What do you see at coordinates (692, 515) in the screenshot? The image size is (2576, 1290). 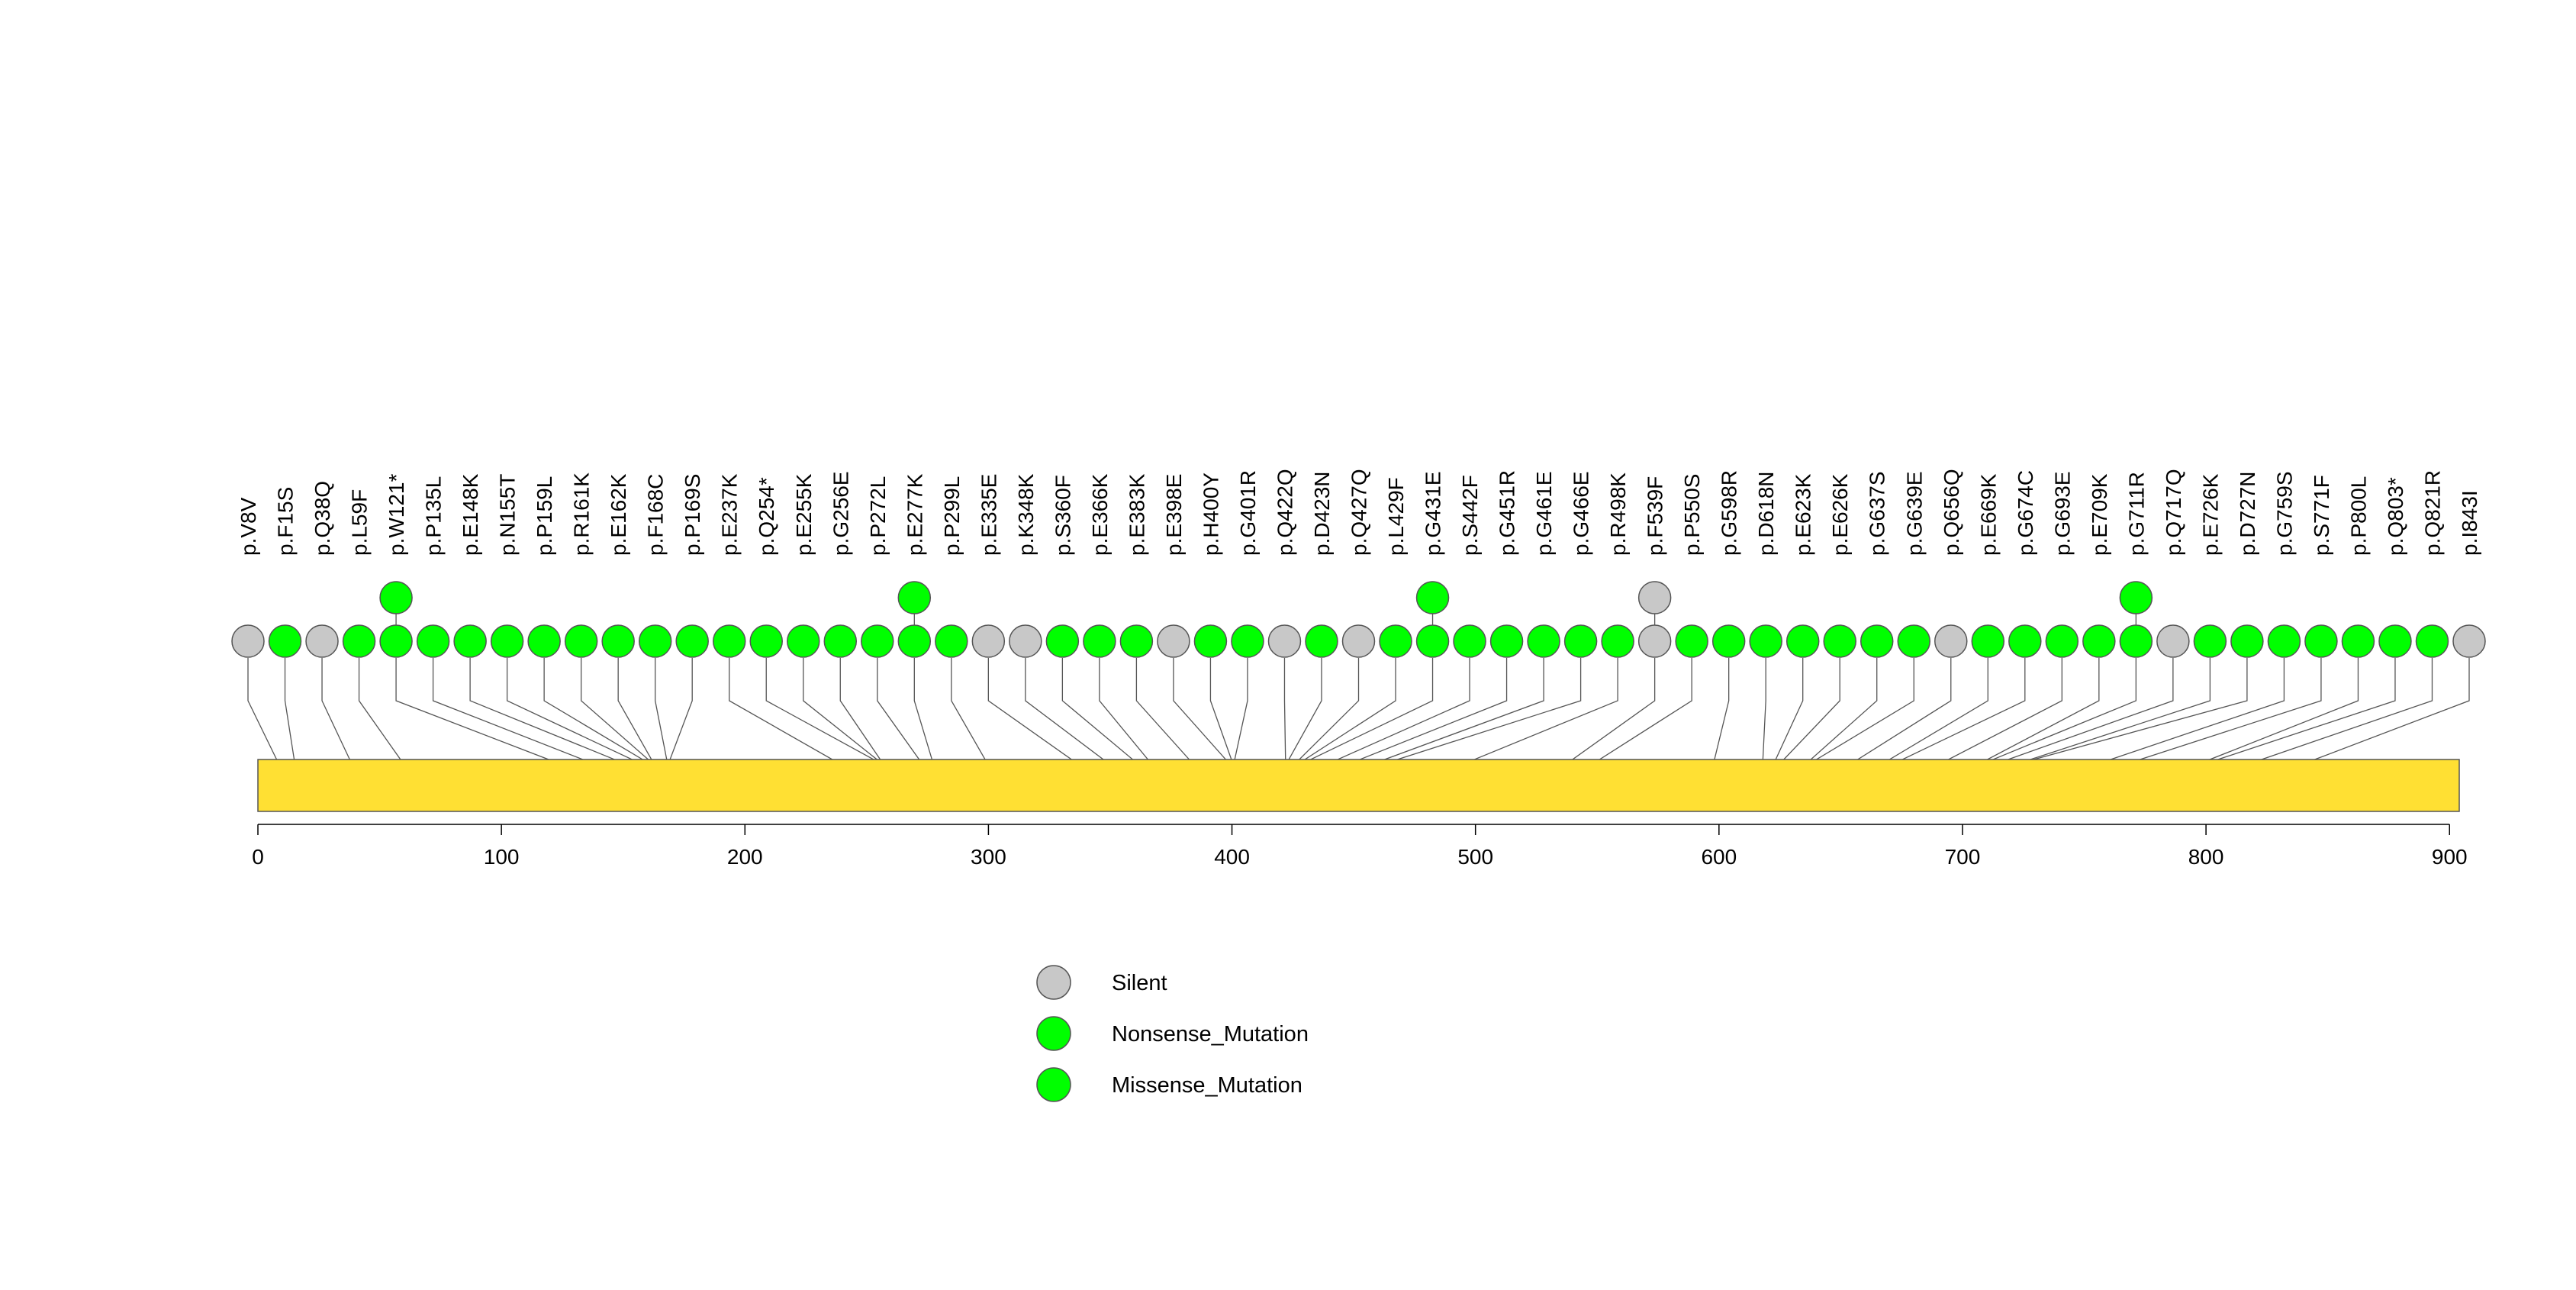 I see `mutation-label: p.P169S` at bounding box center [692, 515].